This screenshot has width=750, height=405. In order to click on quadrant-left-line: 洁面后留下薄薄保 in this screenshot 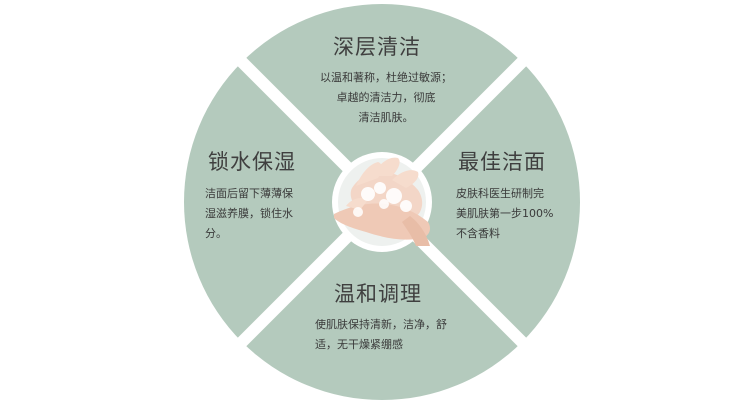, I will do `click(249, 193)`.